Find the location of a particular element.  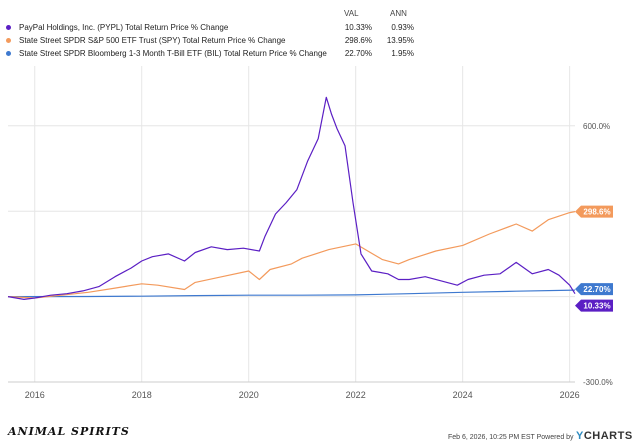

end-value-text: 22.70% is located at coordinates (596, 289).